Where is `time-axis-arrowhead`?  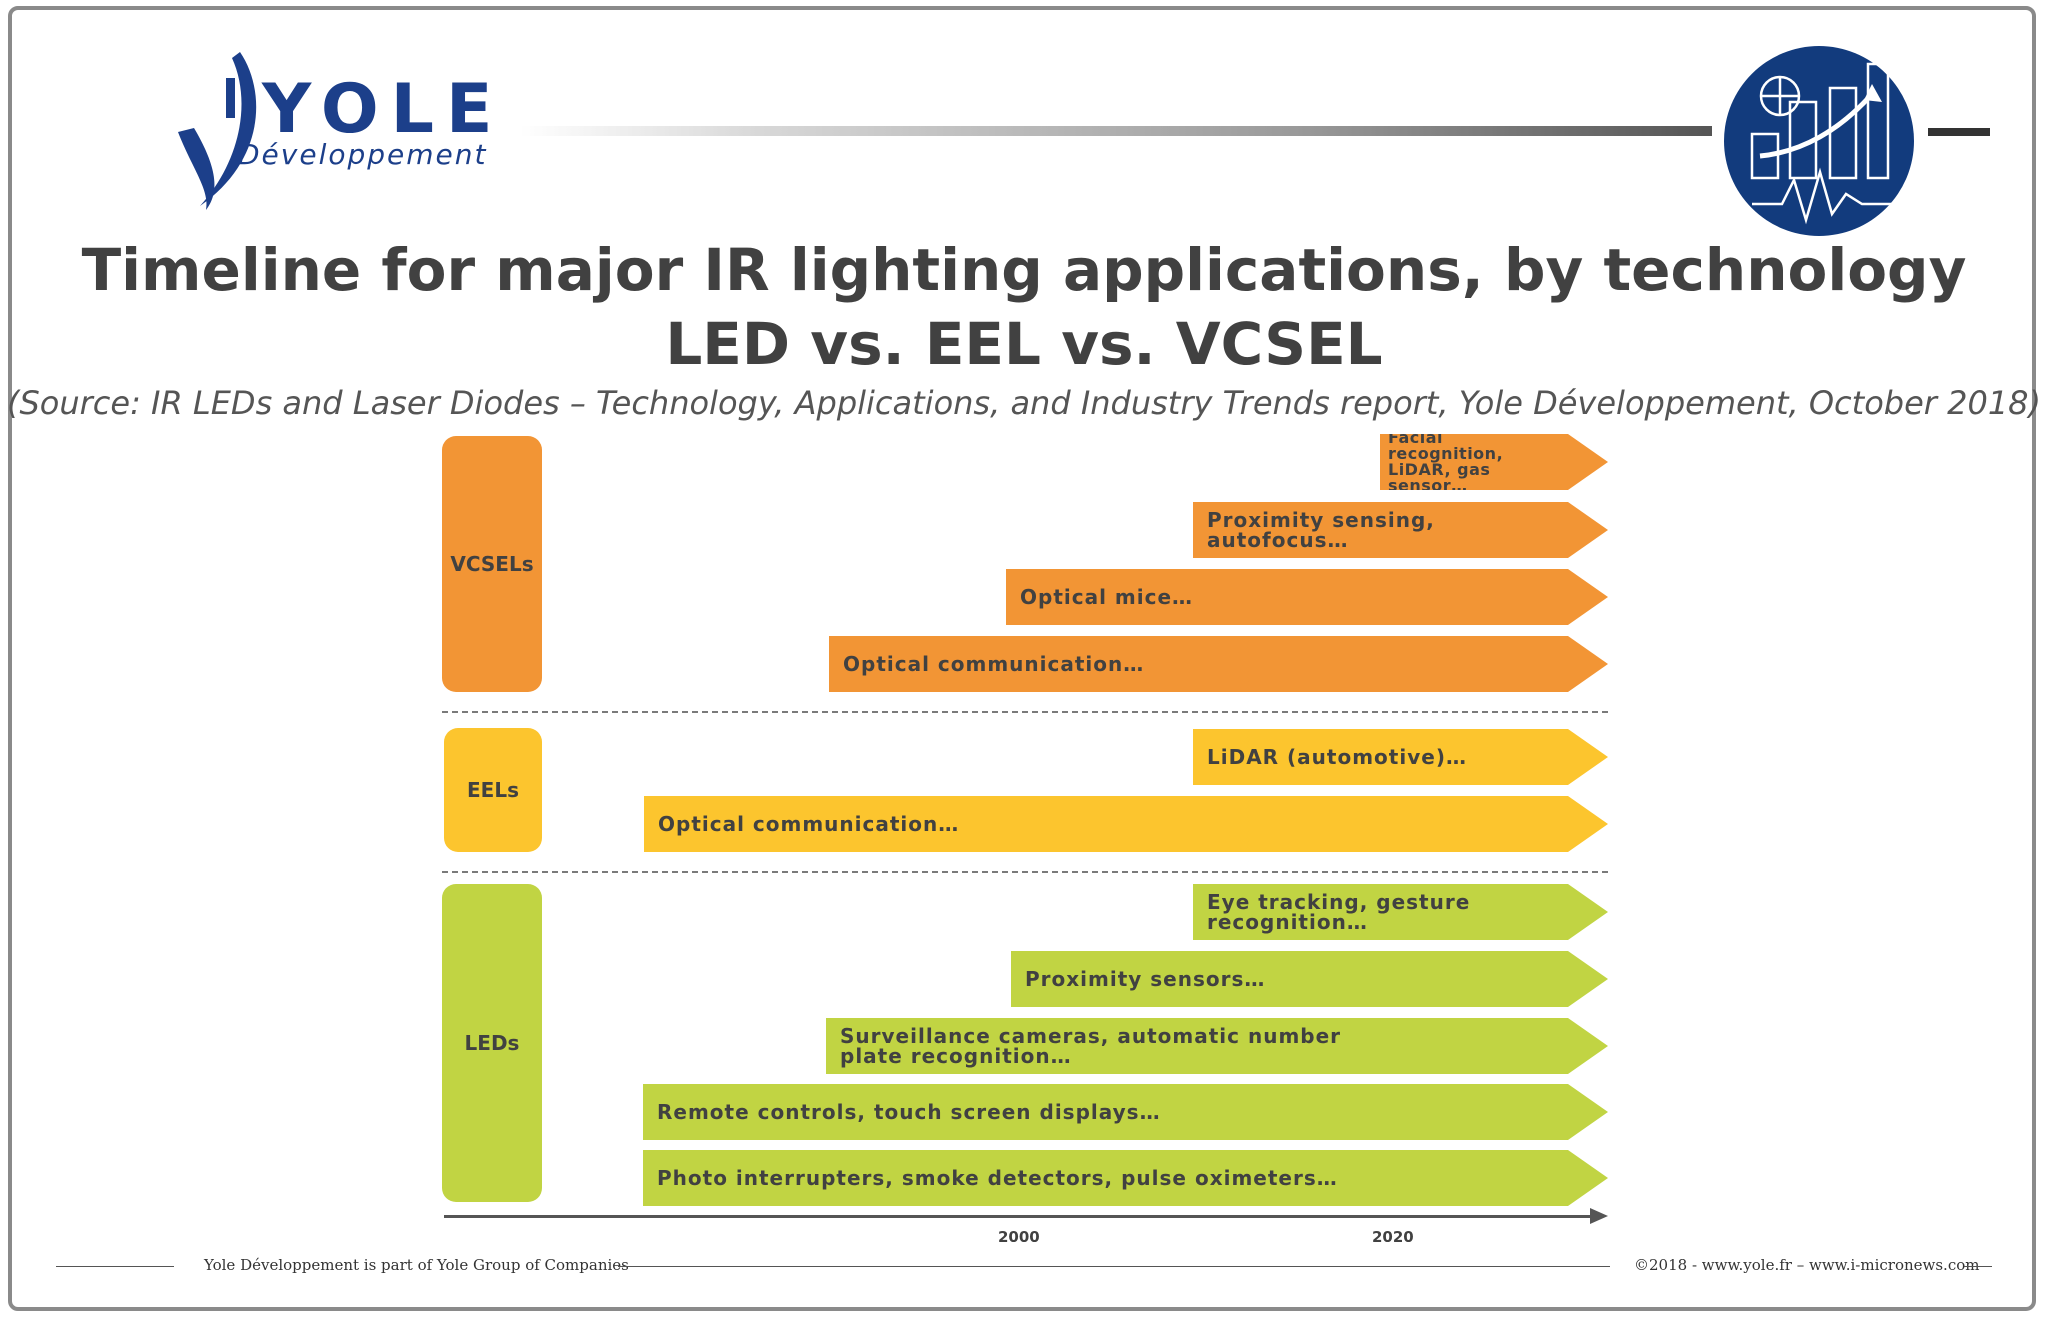
time-axis-arrowhead is located at coordinates (1599, 1216).